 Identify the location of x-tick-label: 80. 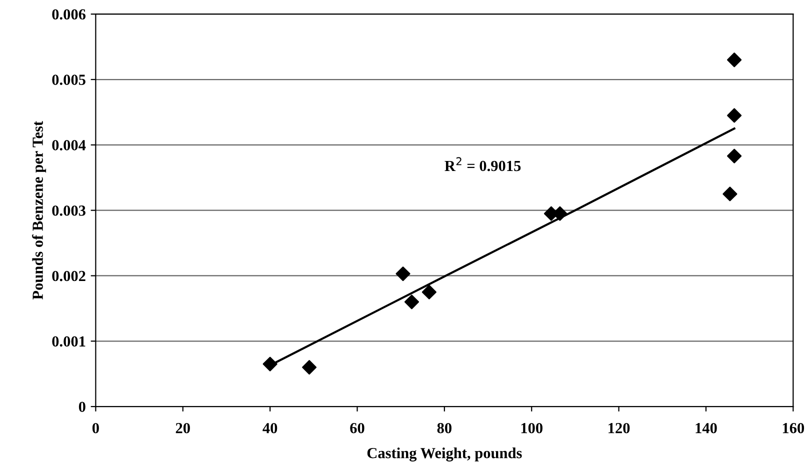
(444, 428).